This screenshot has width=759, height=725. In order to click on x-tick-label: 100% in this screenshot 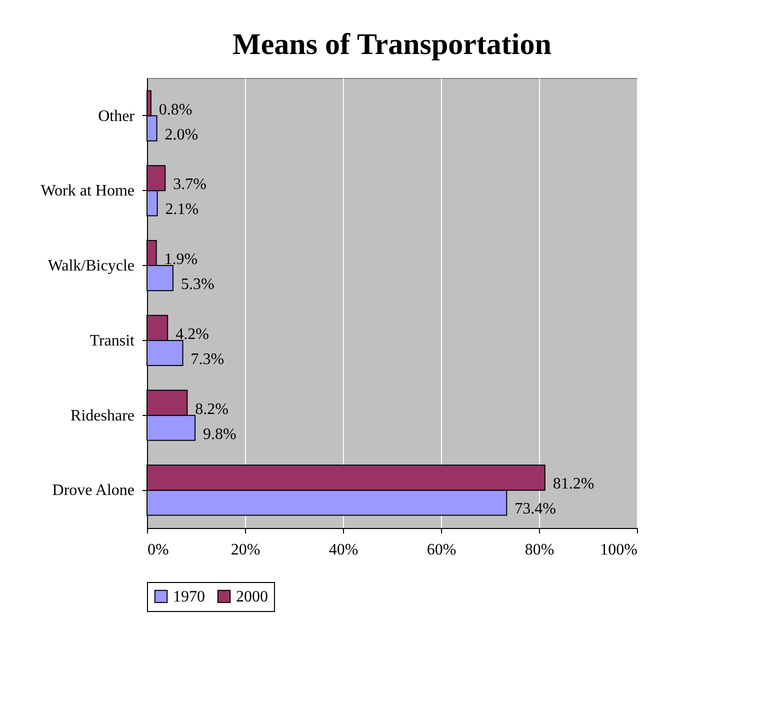, I will do `click(619, 550)`.